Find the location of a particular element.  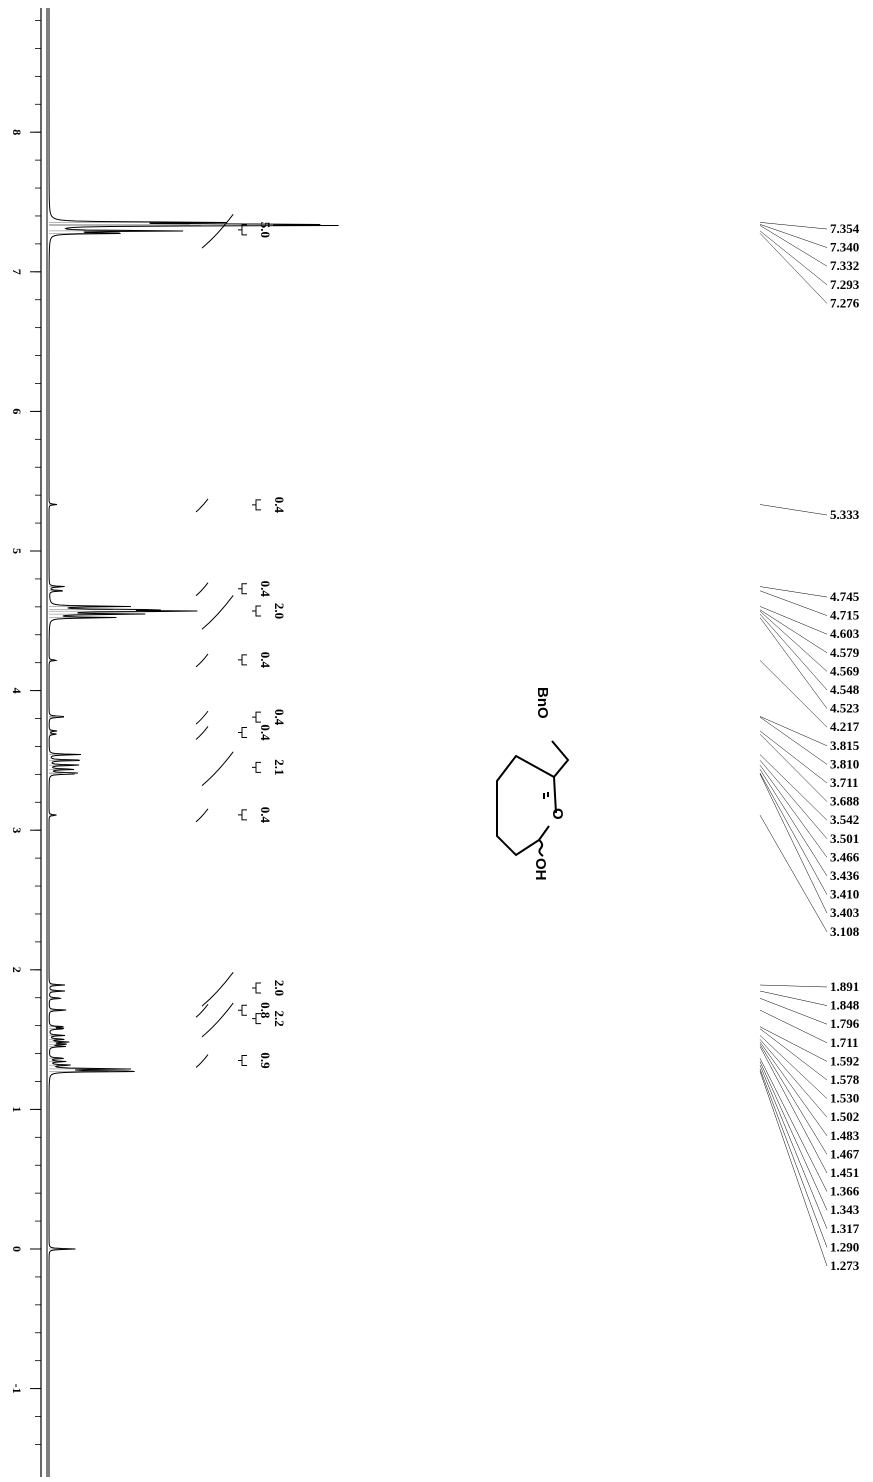

ring-oxygen-label: O is located at coordinates (557, 814).